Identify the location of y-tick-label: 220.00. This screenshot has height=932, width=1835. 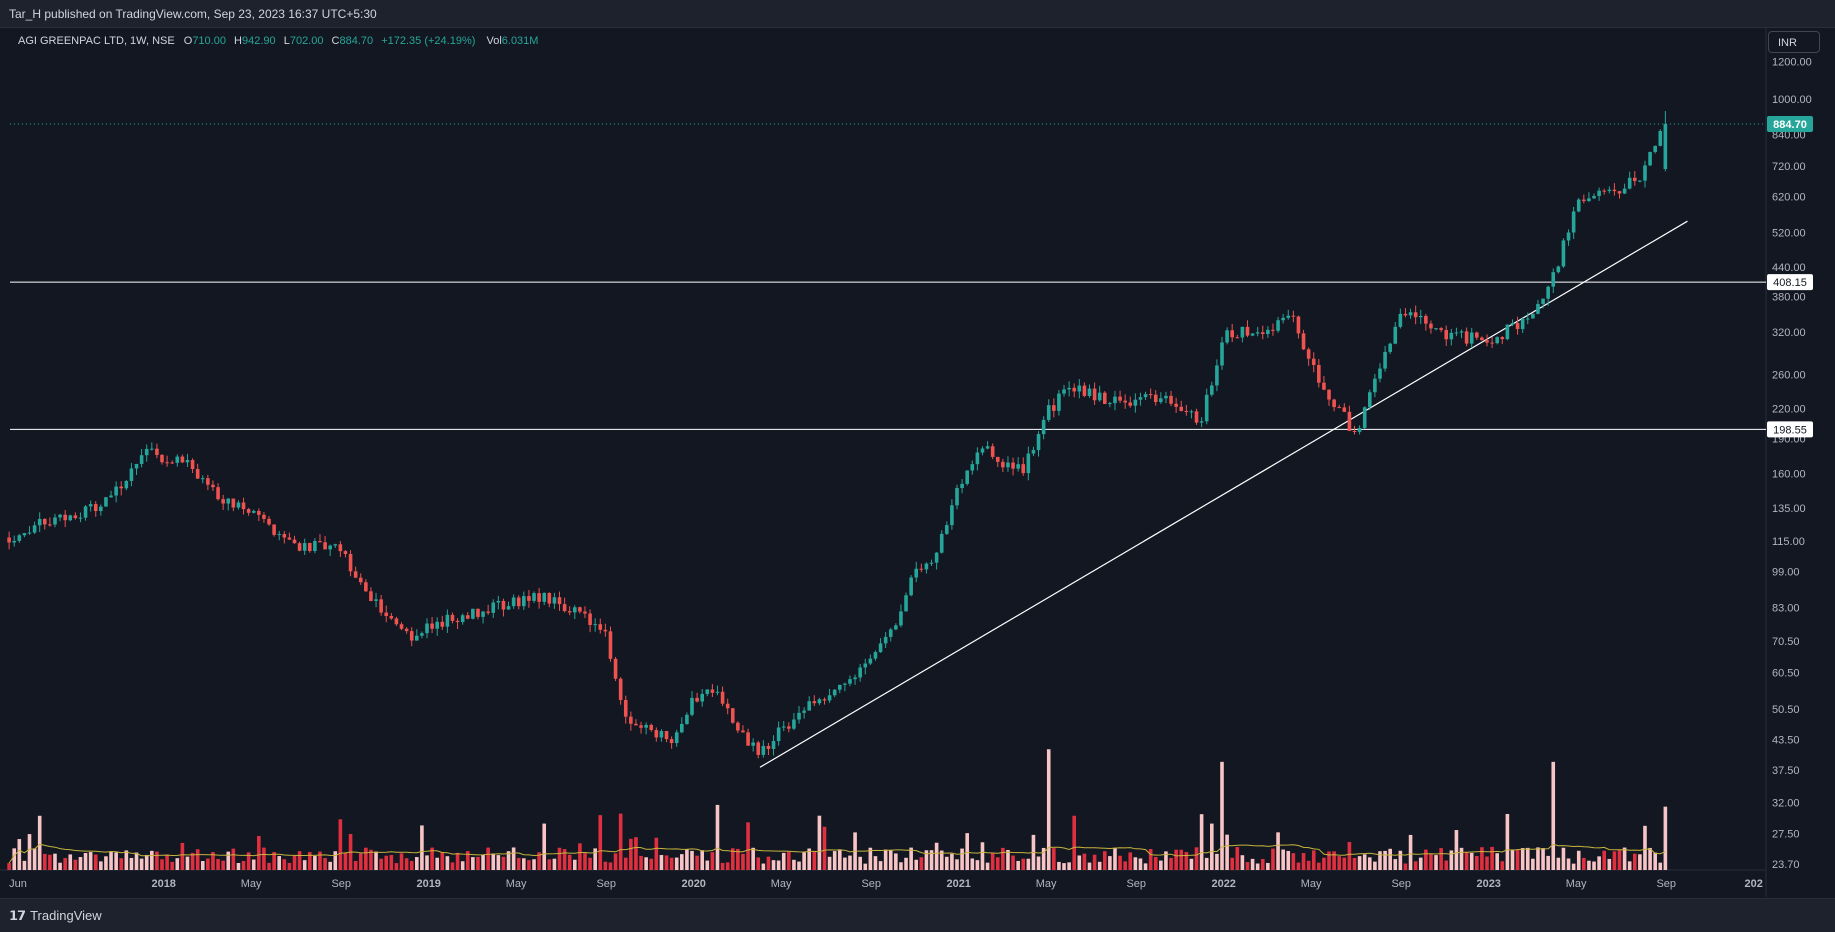
(1789, 409).